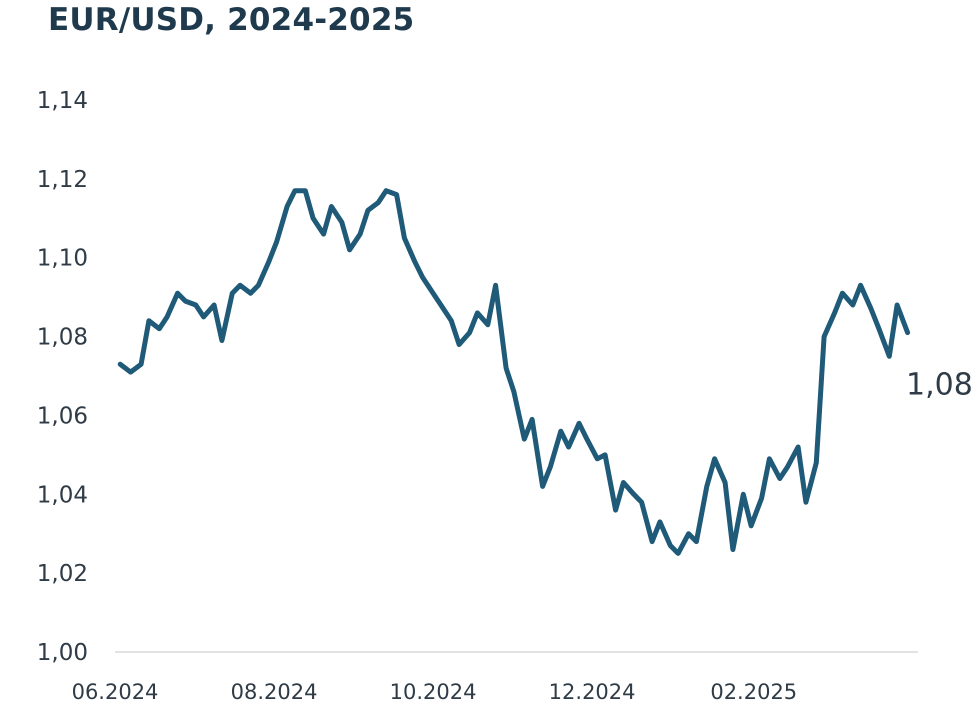 The height and width of the screenshot is (714, 980). Describe the element at coordinates (62, 495) in the screenshot. I see `y-tick-label: 1,04` at that location.